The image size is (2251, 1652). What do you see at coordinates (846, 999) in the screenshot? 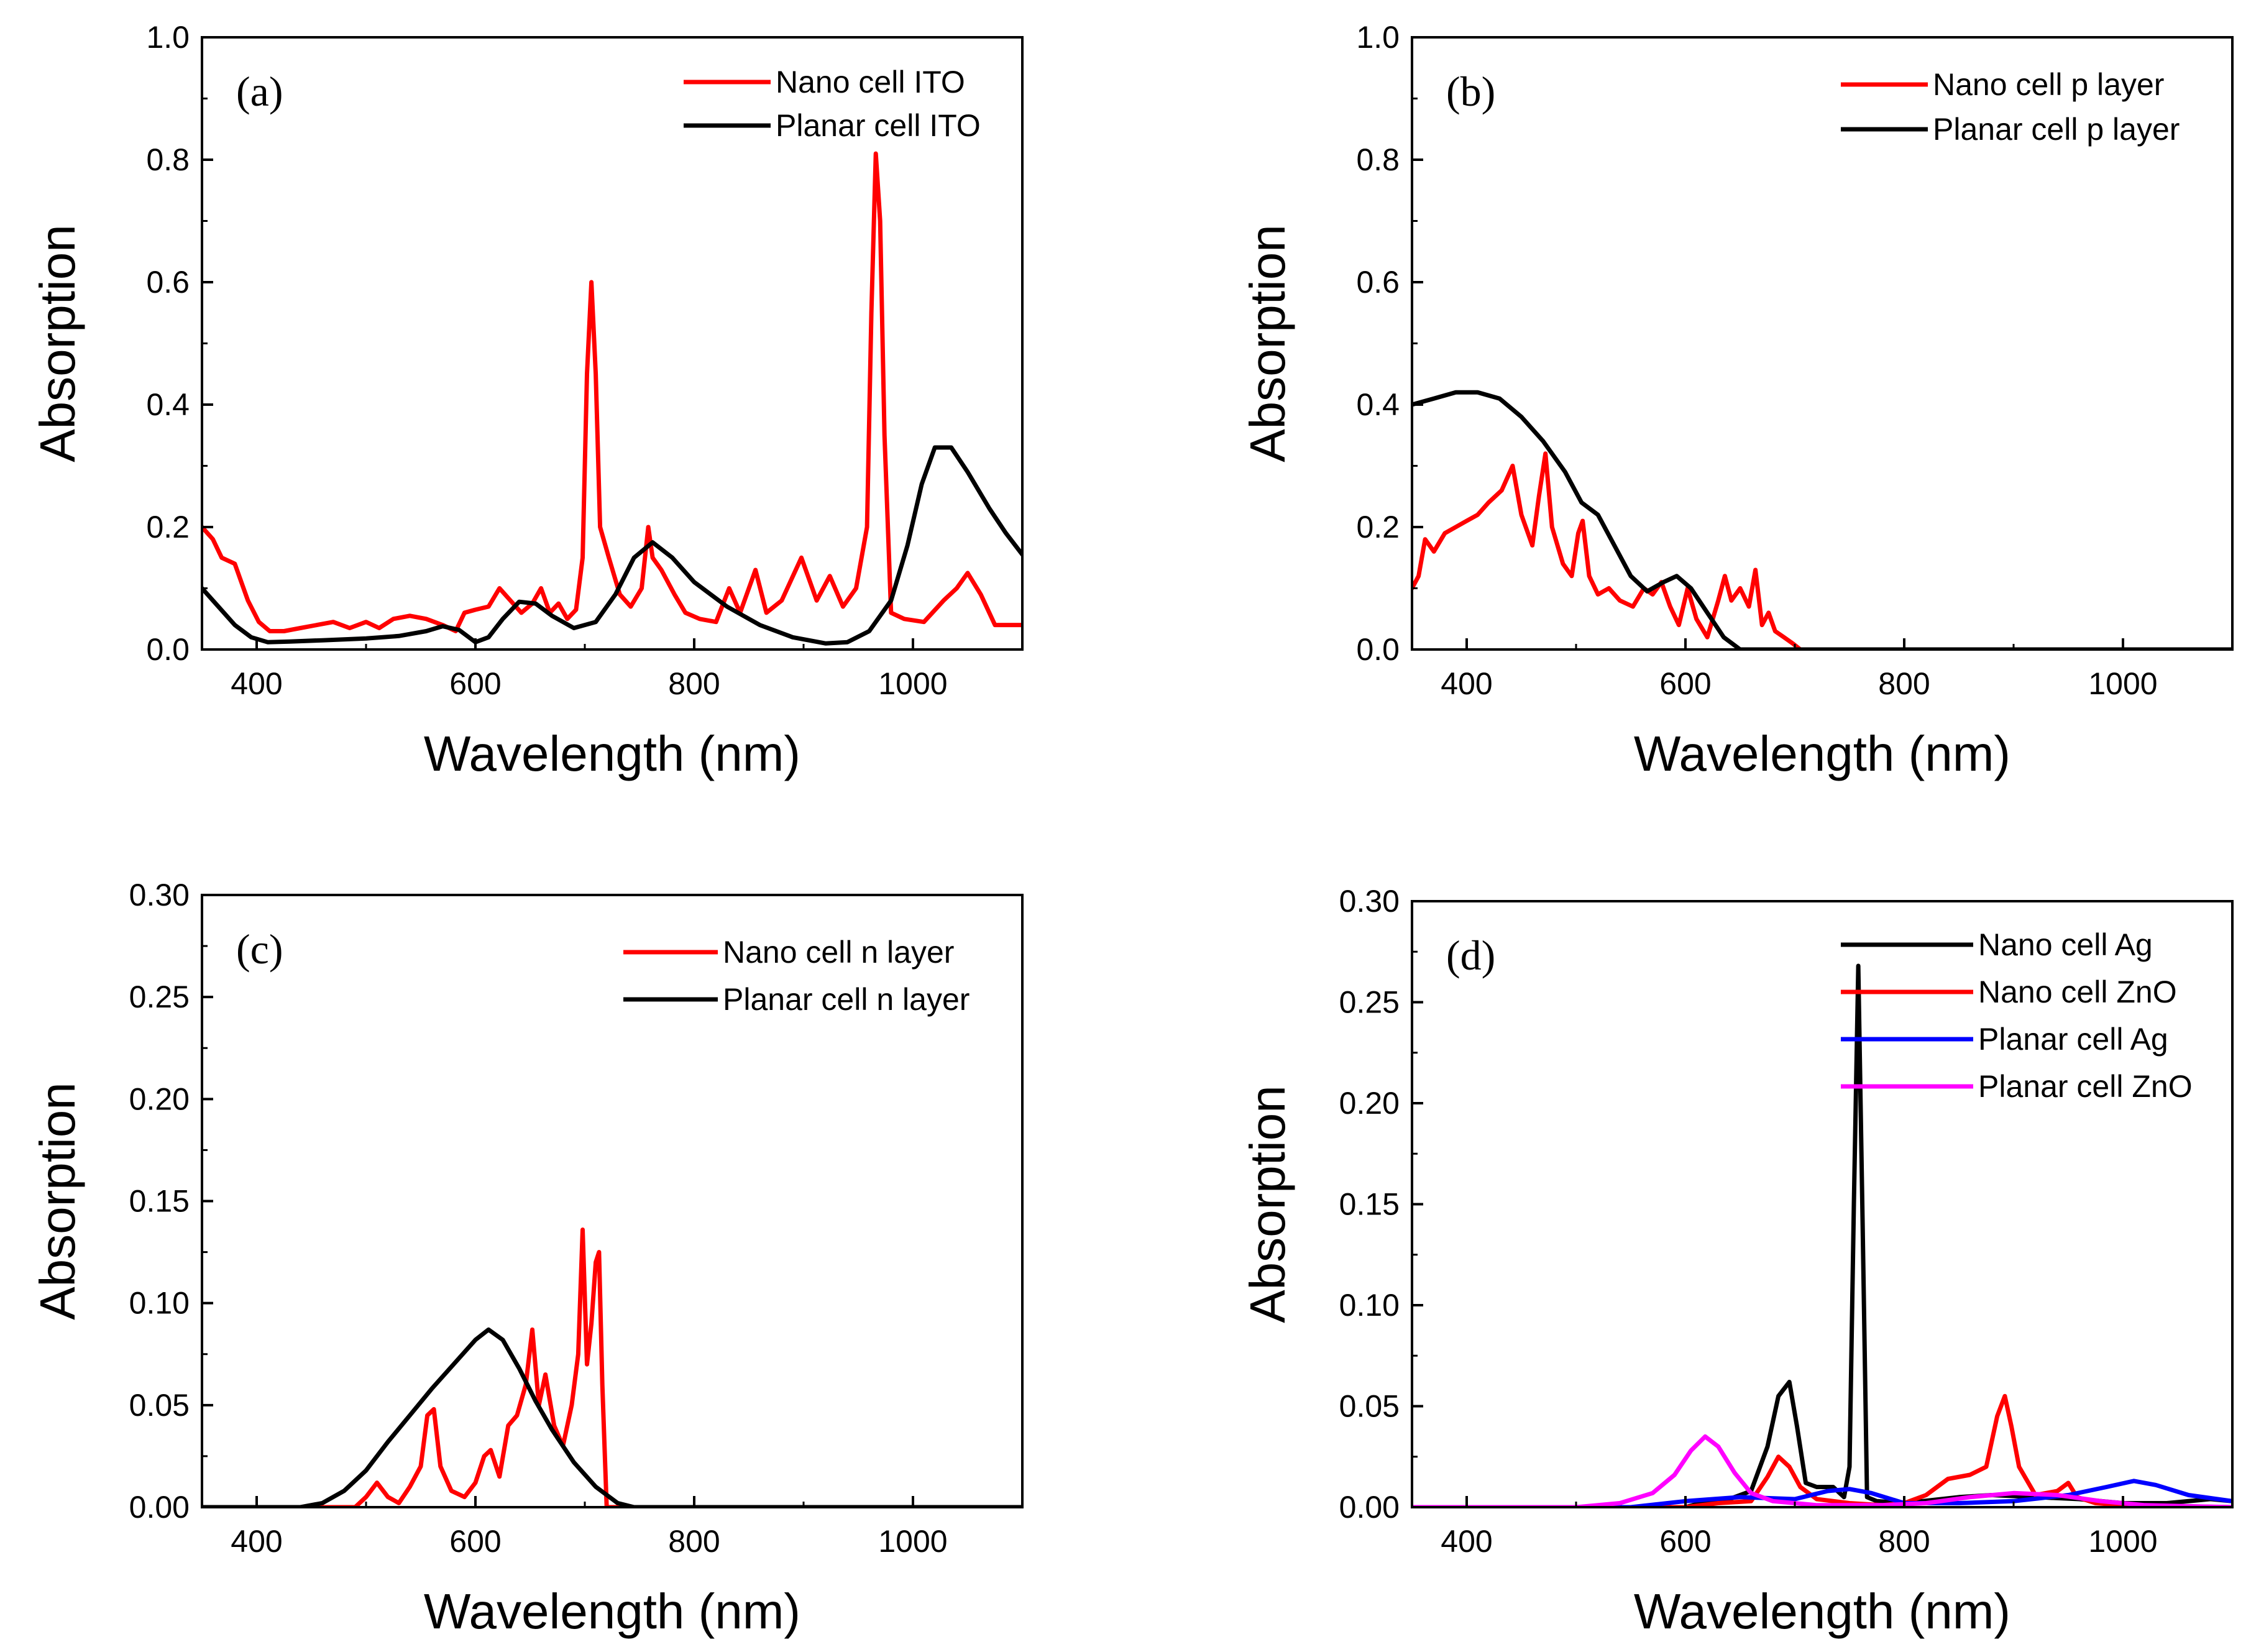
I see `legend-label-1: Planar cell n layer` at bounding box center [846, 999].